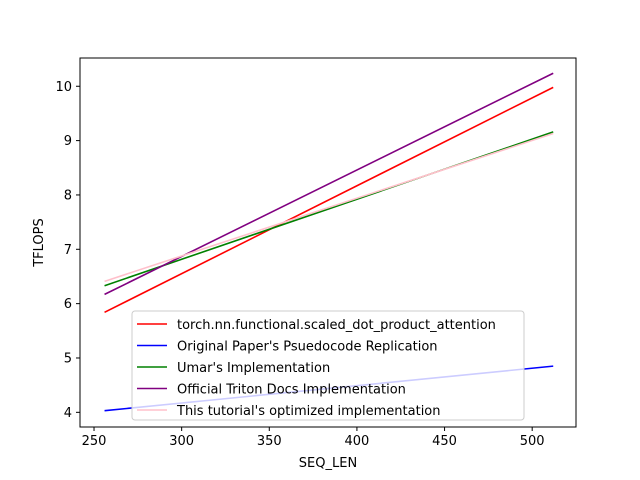 This screenshot has width=640, height=480. I want to click on legend-label-4: Official Triton Docs Implementation, so click(291, 390).